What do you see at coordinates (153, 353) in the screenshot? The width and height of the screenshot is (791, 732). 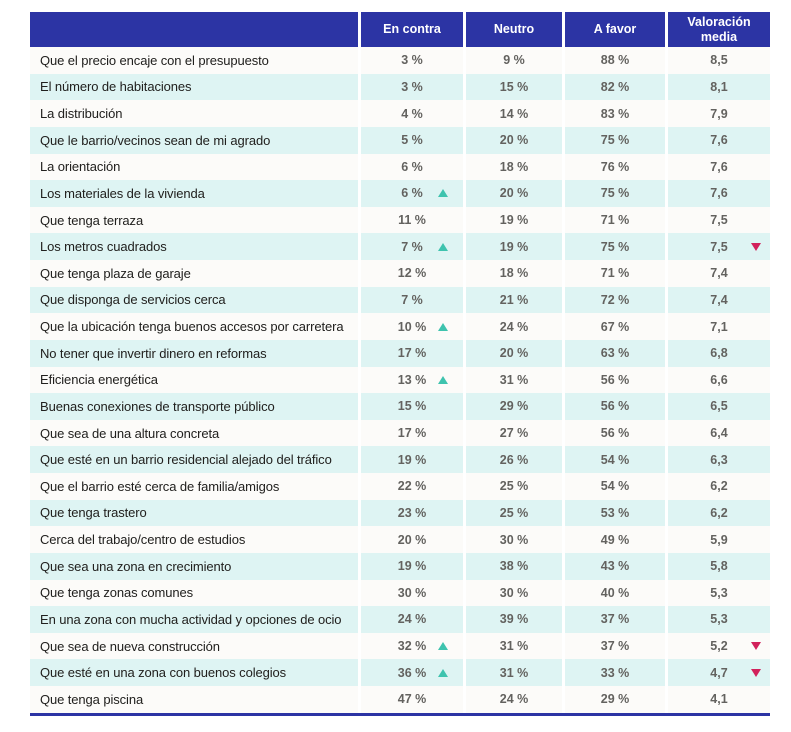 I see `row-label: No tener que invertir dinero en reformas` at bounding box center [153, 353].